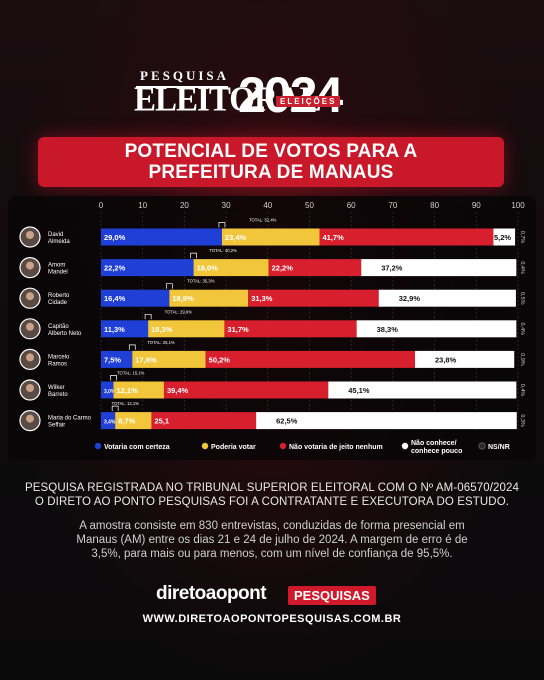  Describe the element at coordinates (436, 451) in the screenshot. I see `legend-label: conhece pouco` at that location.